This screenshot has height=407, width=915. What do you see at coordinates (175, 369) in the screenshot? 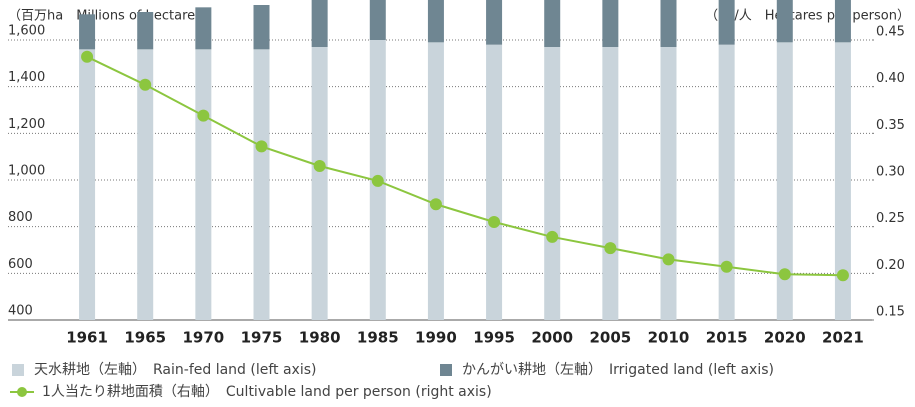
I see `legend-label: 天水耕地（左軸） Rain-fed land (left axis)` at bounding box center [175, 369].